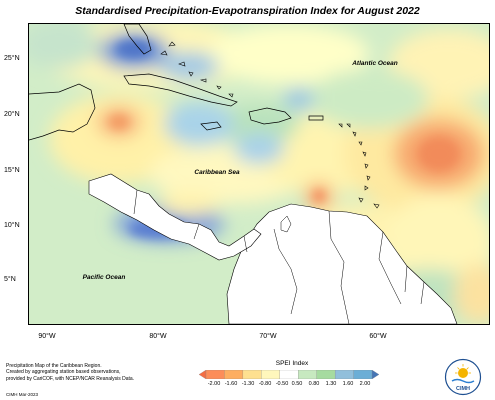 The height and width of the screenshot is (400, 495). I want to click on lon-label-80w: 80°W, so click(158, 336).